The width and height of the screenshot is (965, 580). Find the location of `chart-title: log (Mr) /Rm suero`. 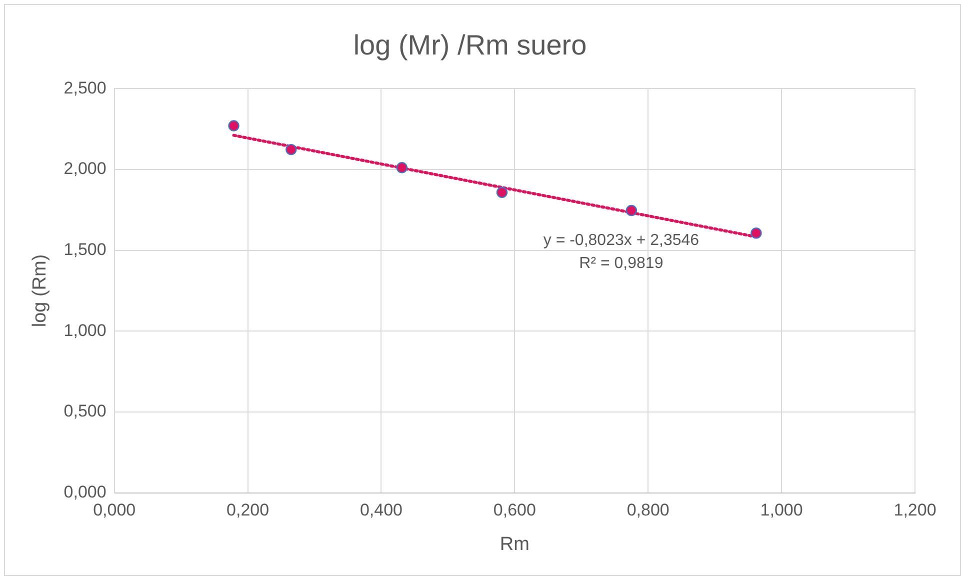

chart-title: log (Mr) /Rm suero is located at coordinates (470, 45).